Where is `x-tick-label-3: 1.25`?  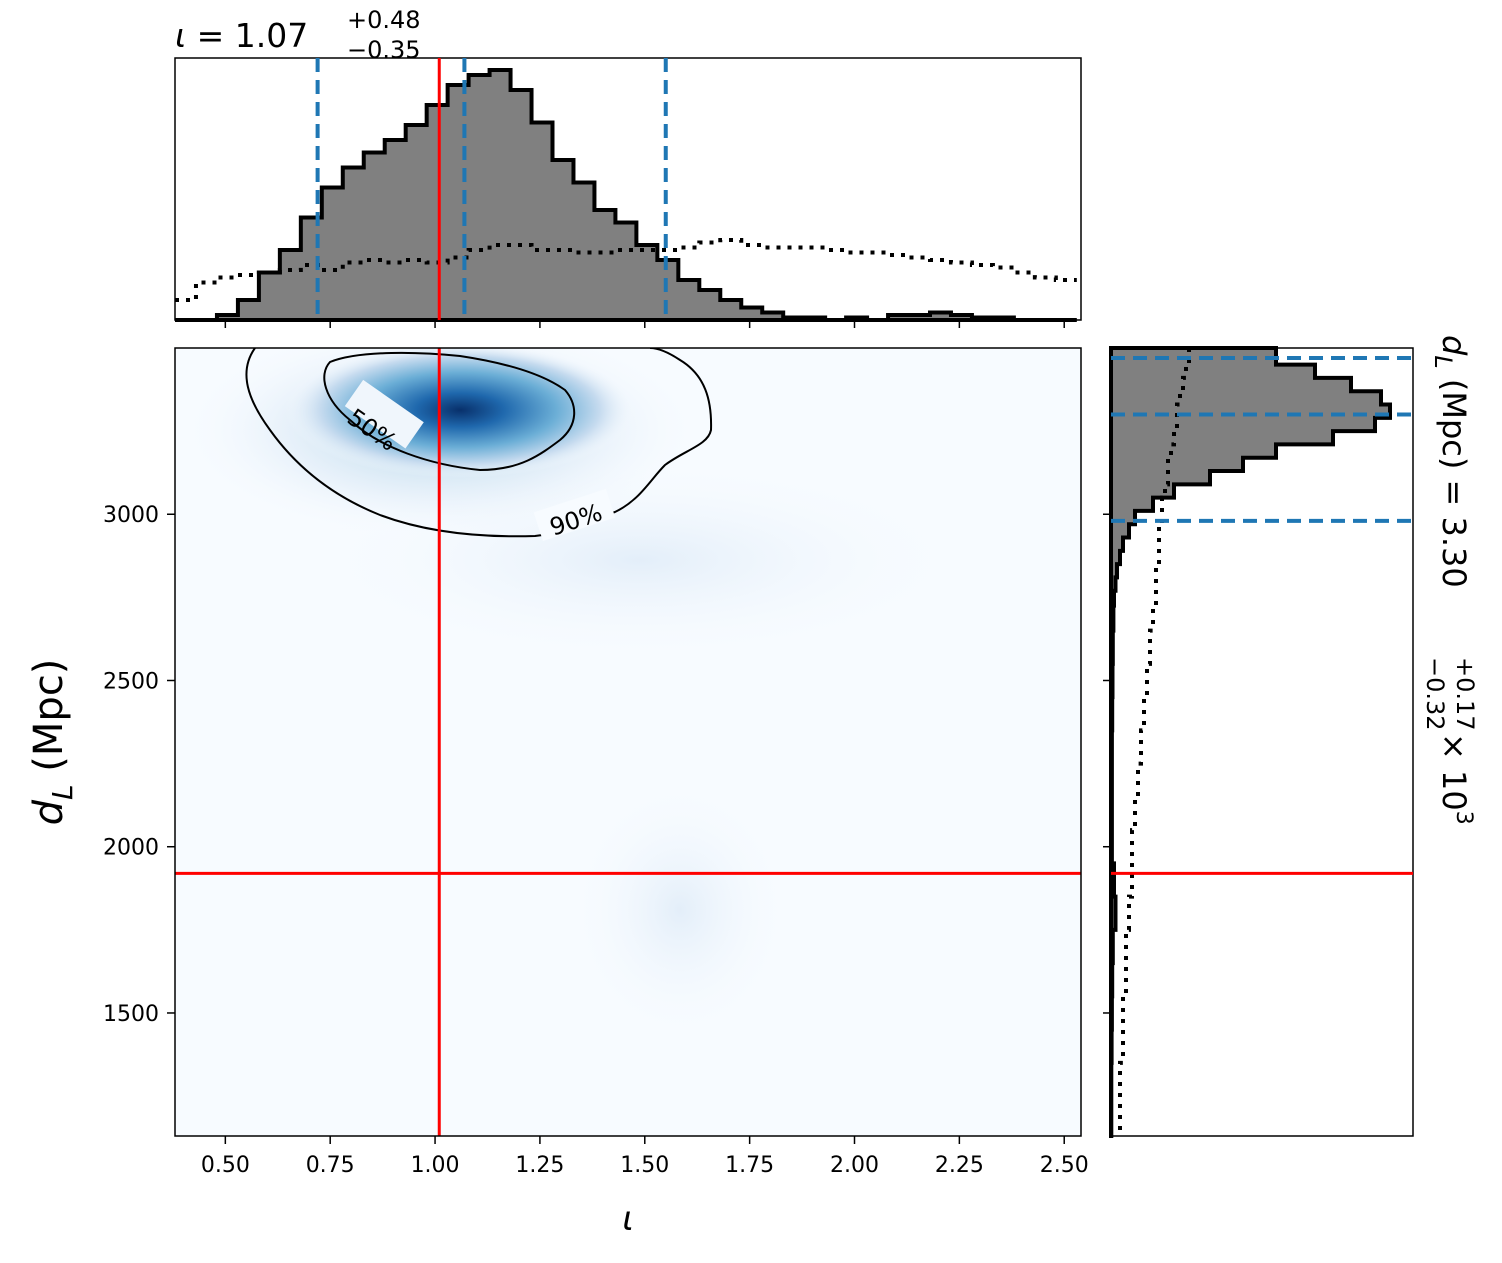
x-tick-label-3: 1.25 is located at coordinates (539, 1165).